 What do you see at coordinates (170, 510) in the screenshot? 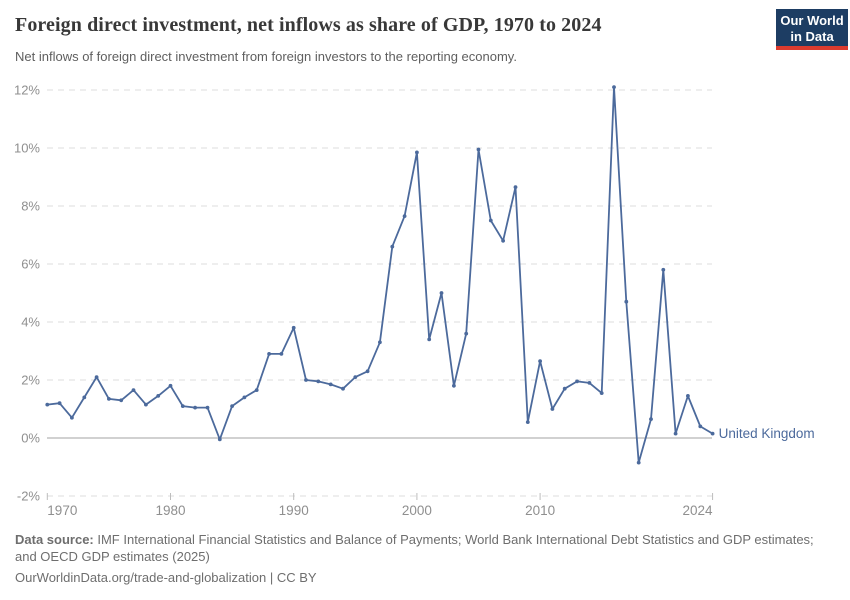
I see `x-axis-label: 1980` at bounding box center [170, 510].